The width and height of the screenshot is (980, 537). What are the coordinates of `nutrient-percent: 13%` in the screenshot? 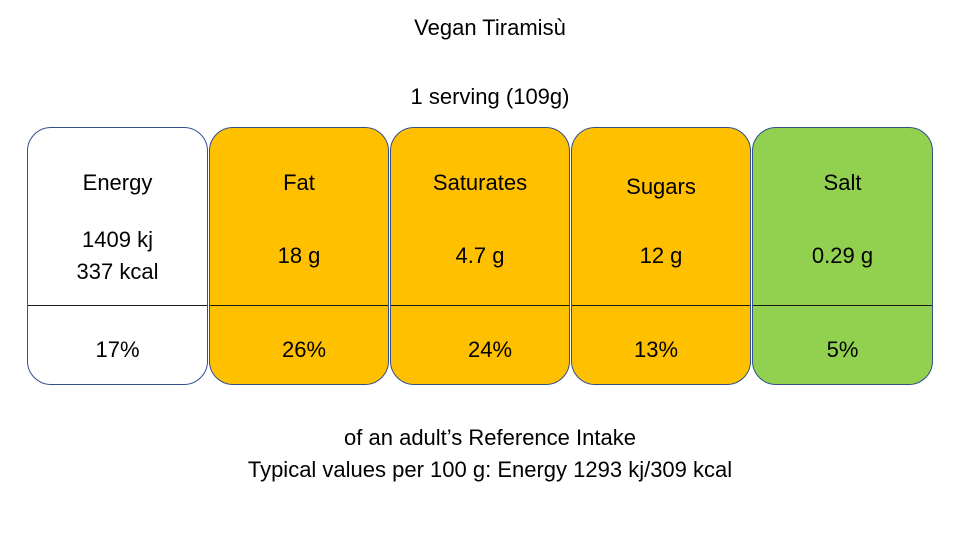 It's located at (656, 349).